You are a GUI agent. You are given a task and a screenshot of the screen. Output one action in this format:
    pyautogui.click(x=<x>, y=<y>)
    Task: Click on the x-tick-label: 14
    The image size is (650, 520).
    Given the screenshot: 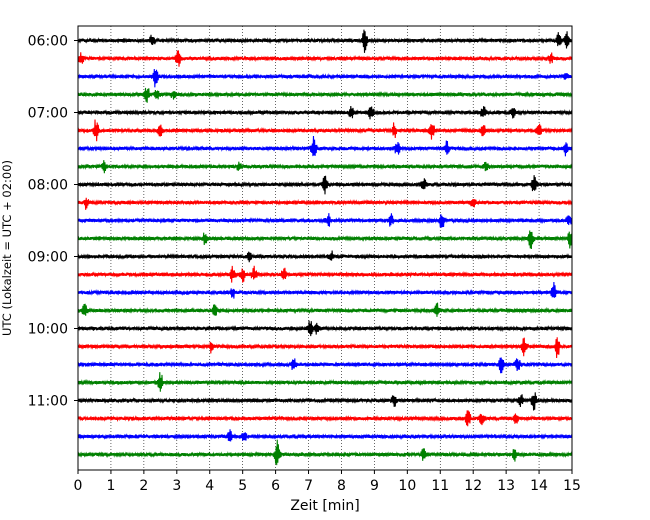 What is the action you would take?
    pyautogui.click(x=539, y=486)
    